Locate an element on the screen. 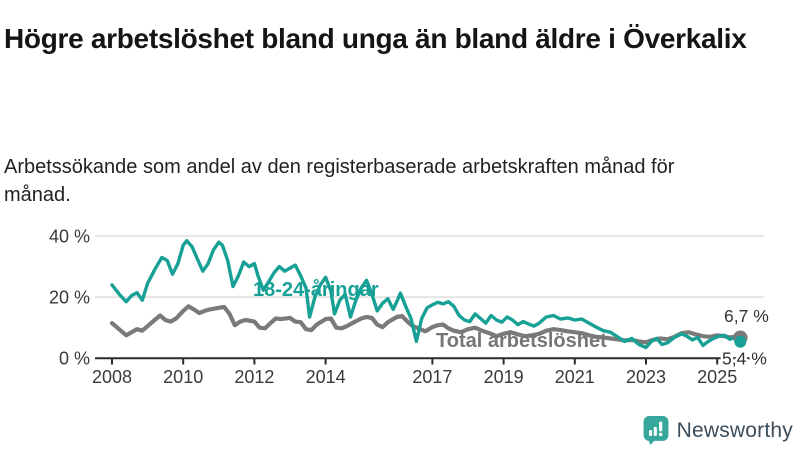 This screenshot has height=450, width=800. x-axis-tick-label: 2008 is located at coordinates (112, 377).